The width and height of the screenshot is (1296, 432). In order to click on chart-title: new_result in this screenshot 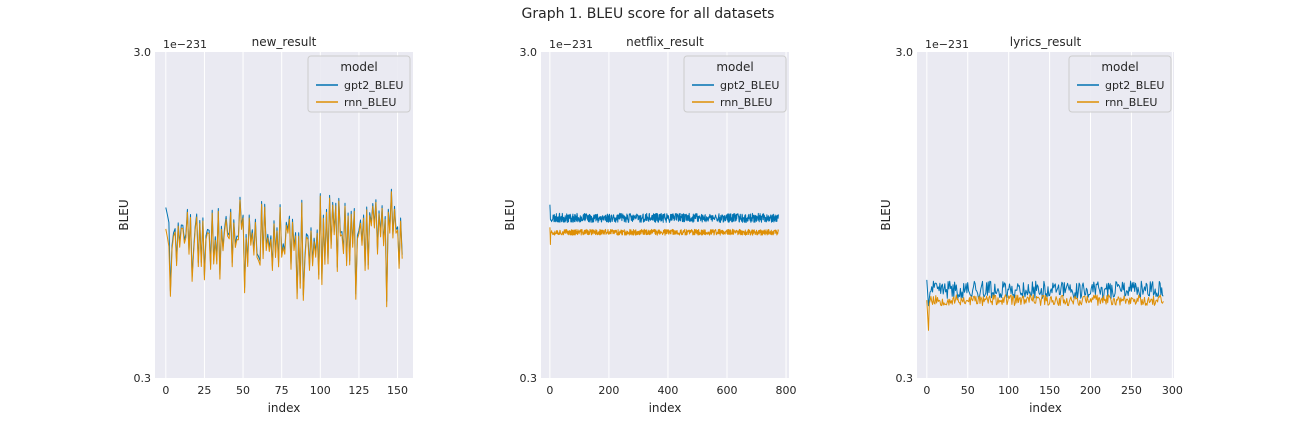, I will do `click(284, 42)`.